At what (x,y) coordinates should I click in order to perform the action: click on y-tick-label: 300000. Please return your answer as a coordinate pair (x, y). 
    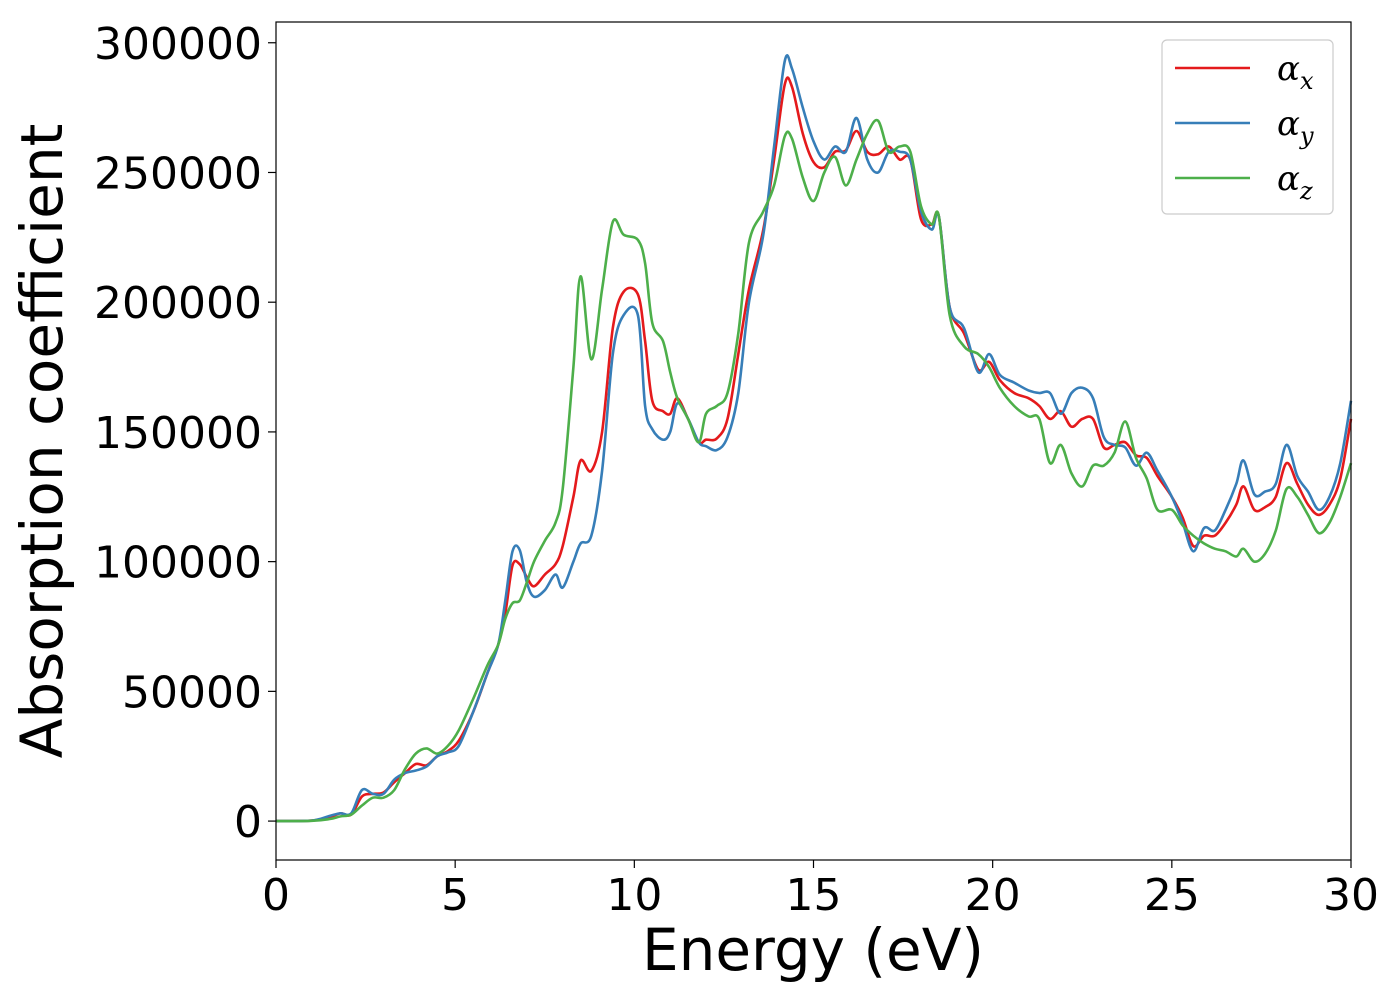
    Looking at the image, I should click on (178, 44).